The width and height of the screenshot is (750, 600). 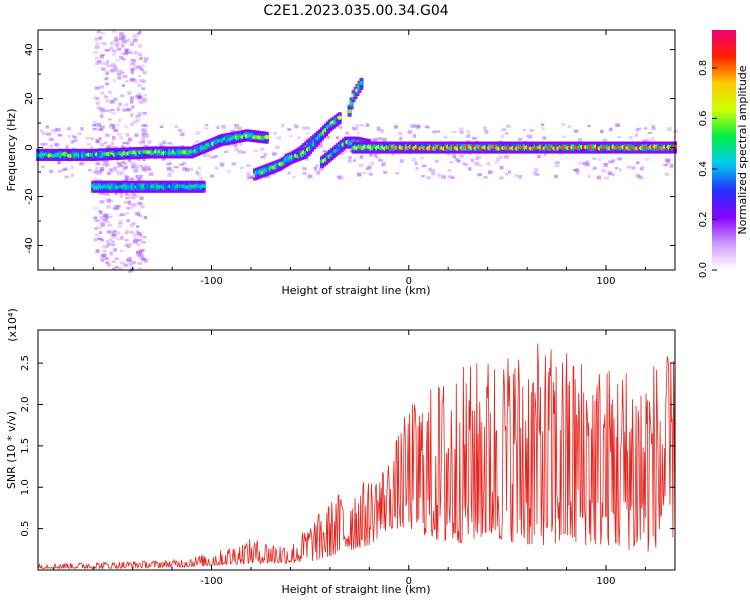 I want to click on snr-multiplier: (x10⁴), so click(x=12, y=325).